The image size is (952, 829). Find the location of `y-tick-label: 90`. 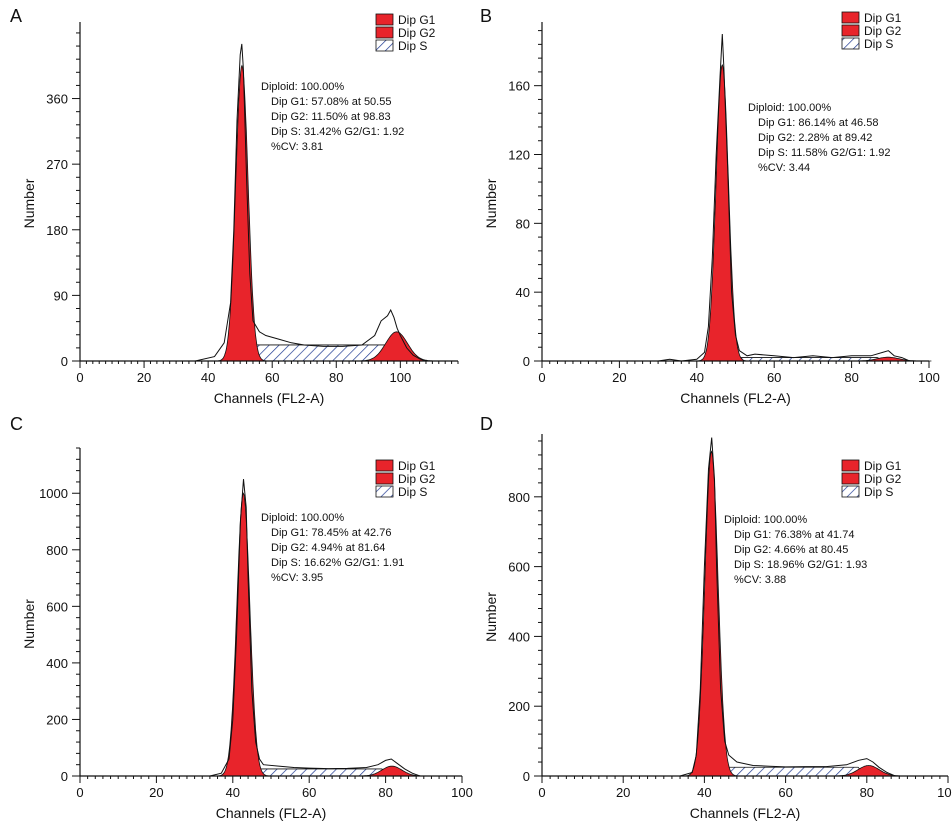

y-tick-label: 90 is located at coordinates (61, 295).